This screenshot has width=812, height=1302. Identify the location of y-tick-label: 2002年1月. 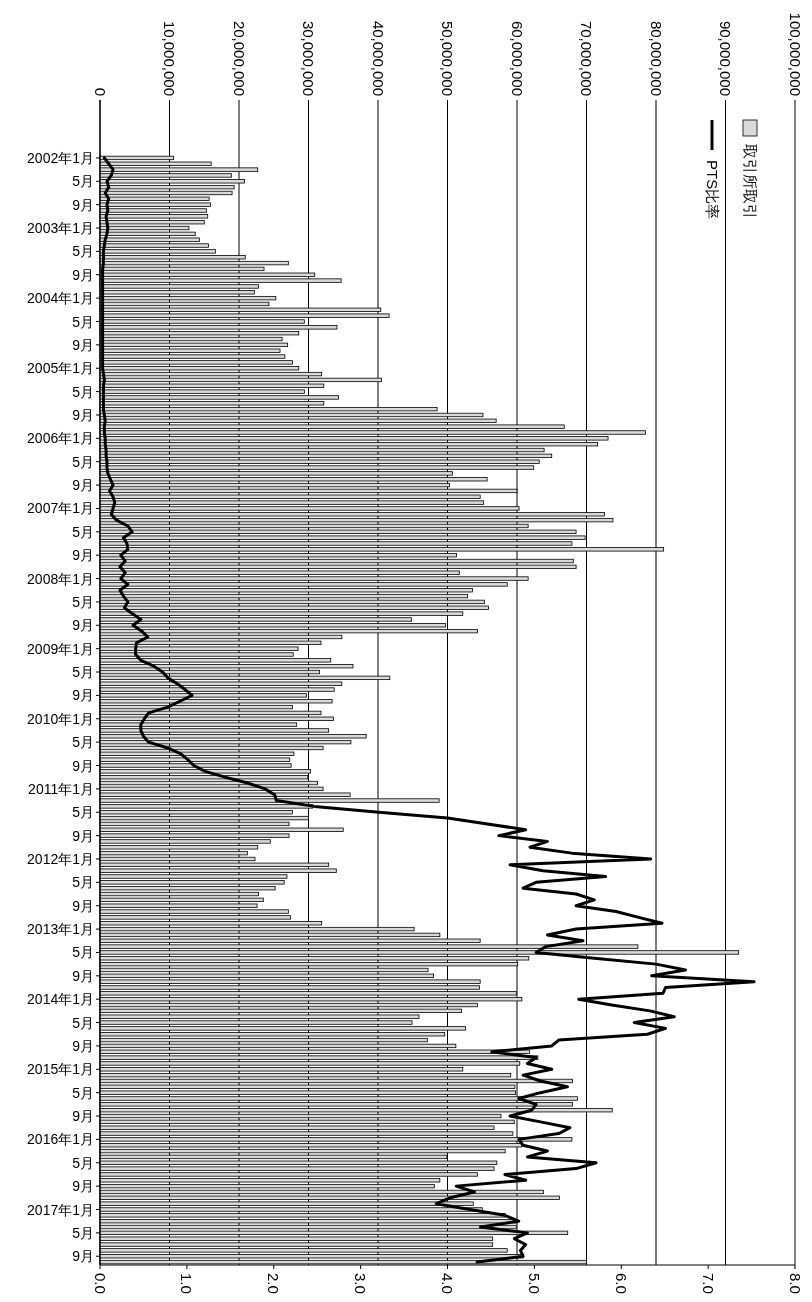
(60, 157).